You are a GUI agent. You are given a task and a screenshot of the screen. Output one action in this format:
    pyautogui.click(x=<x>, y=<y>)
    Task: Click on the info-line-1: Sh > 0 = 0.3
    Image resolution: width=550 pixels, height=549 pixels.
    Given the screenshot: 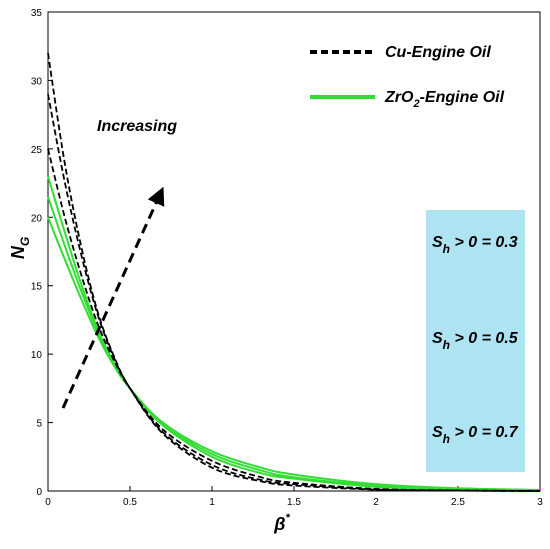 What is the action you would take?
    pyautogui.click(x=475, y=245)
    